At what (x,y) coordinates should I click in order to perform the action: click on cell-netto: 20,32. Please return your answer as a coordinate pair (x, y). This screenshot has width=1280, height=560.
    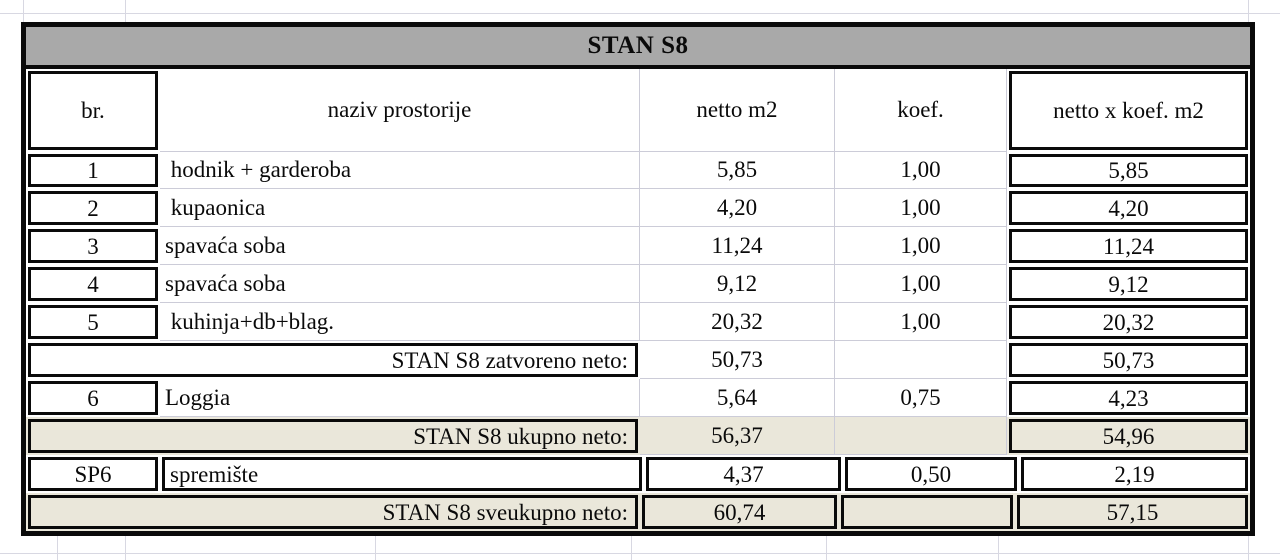
    Looking at the image, I should click on (737, 322).